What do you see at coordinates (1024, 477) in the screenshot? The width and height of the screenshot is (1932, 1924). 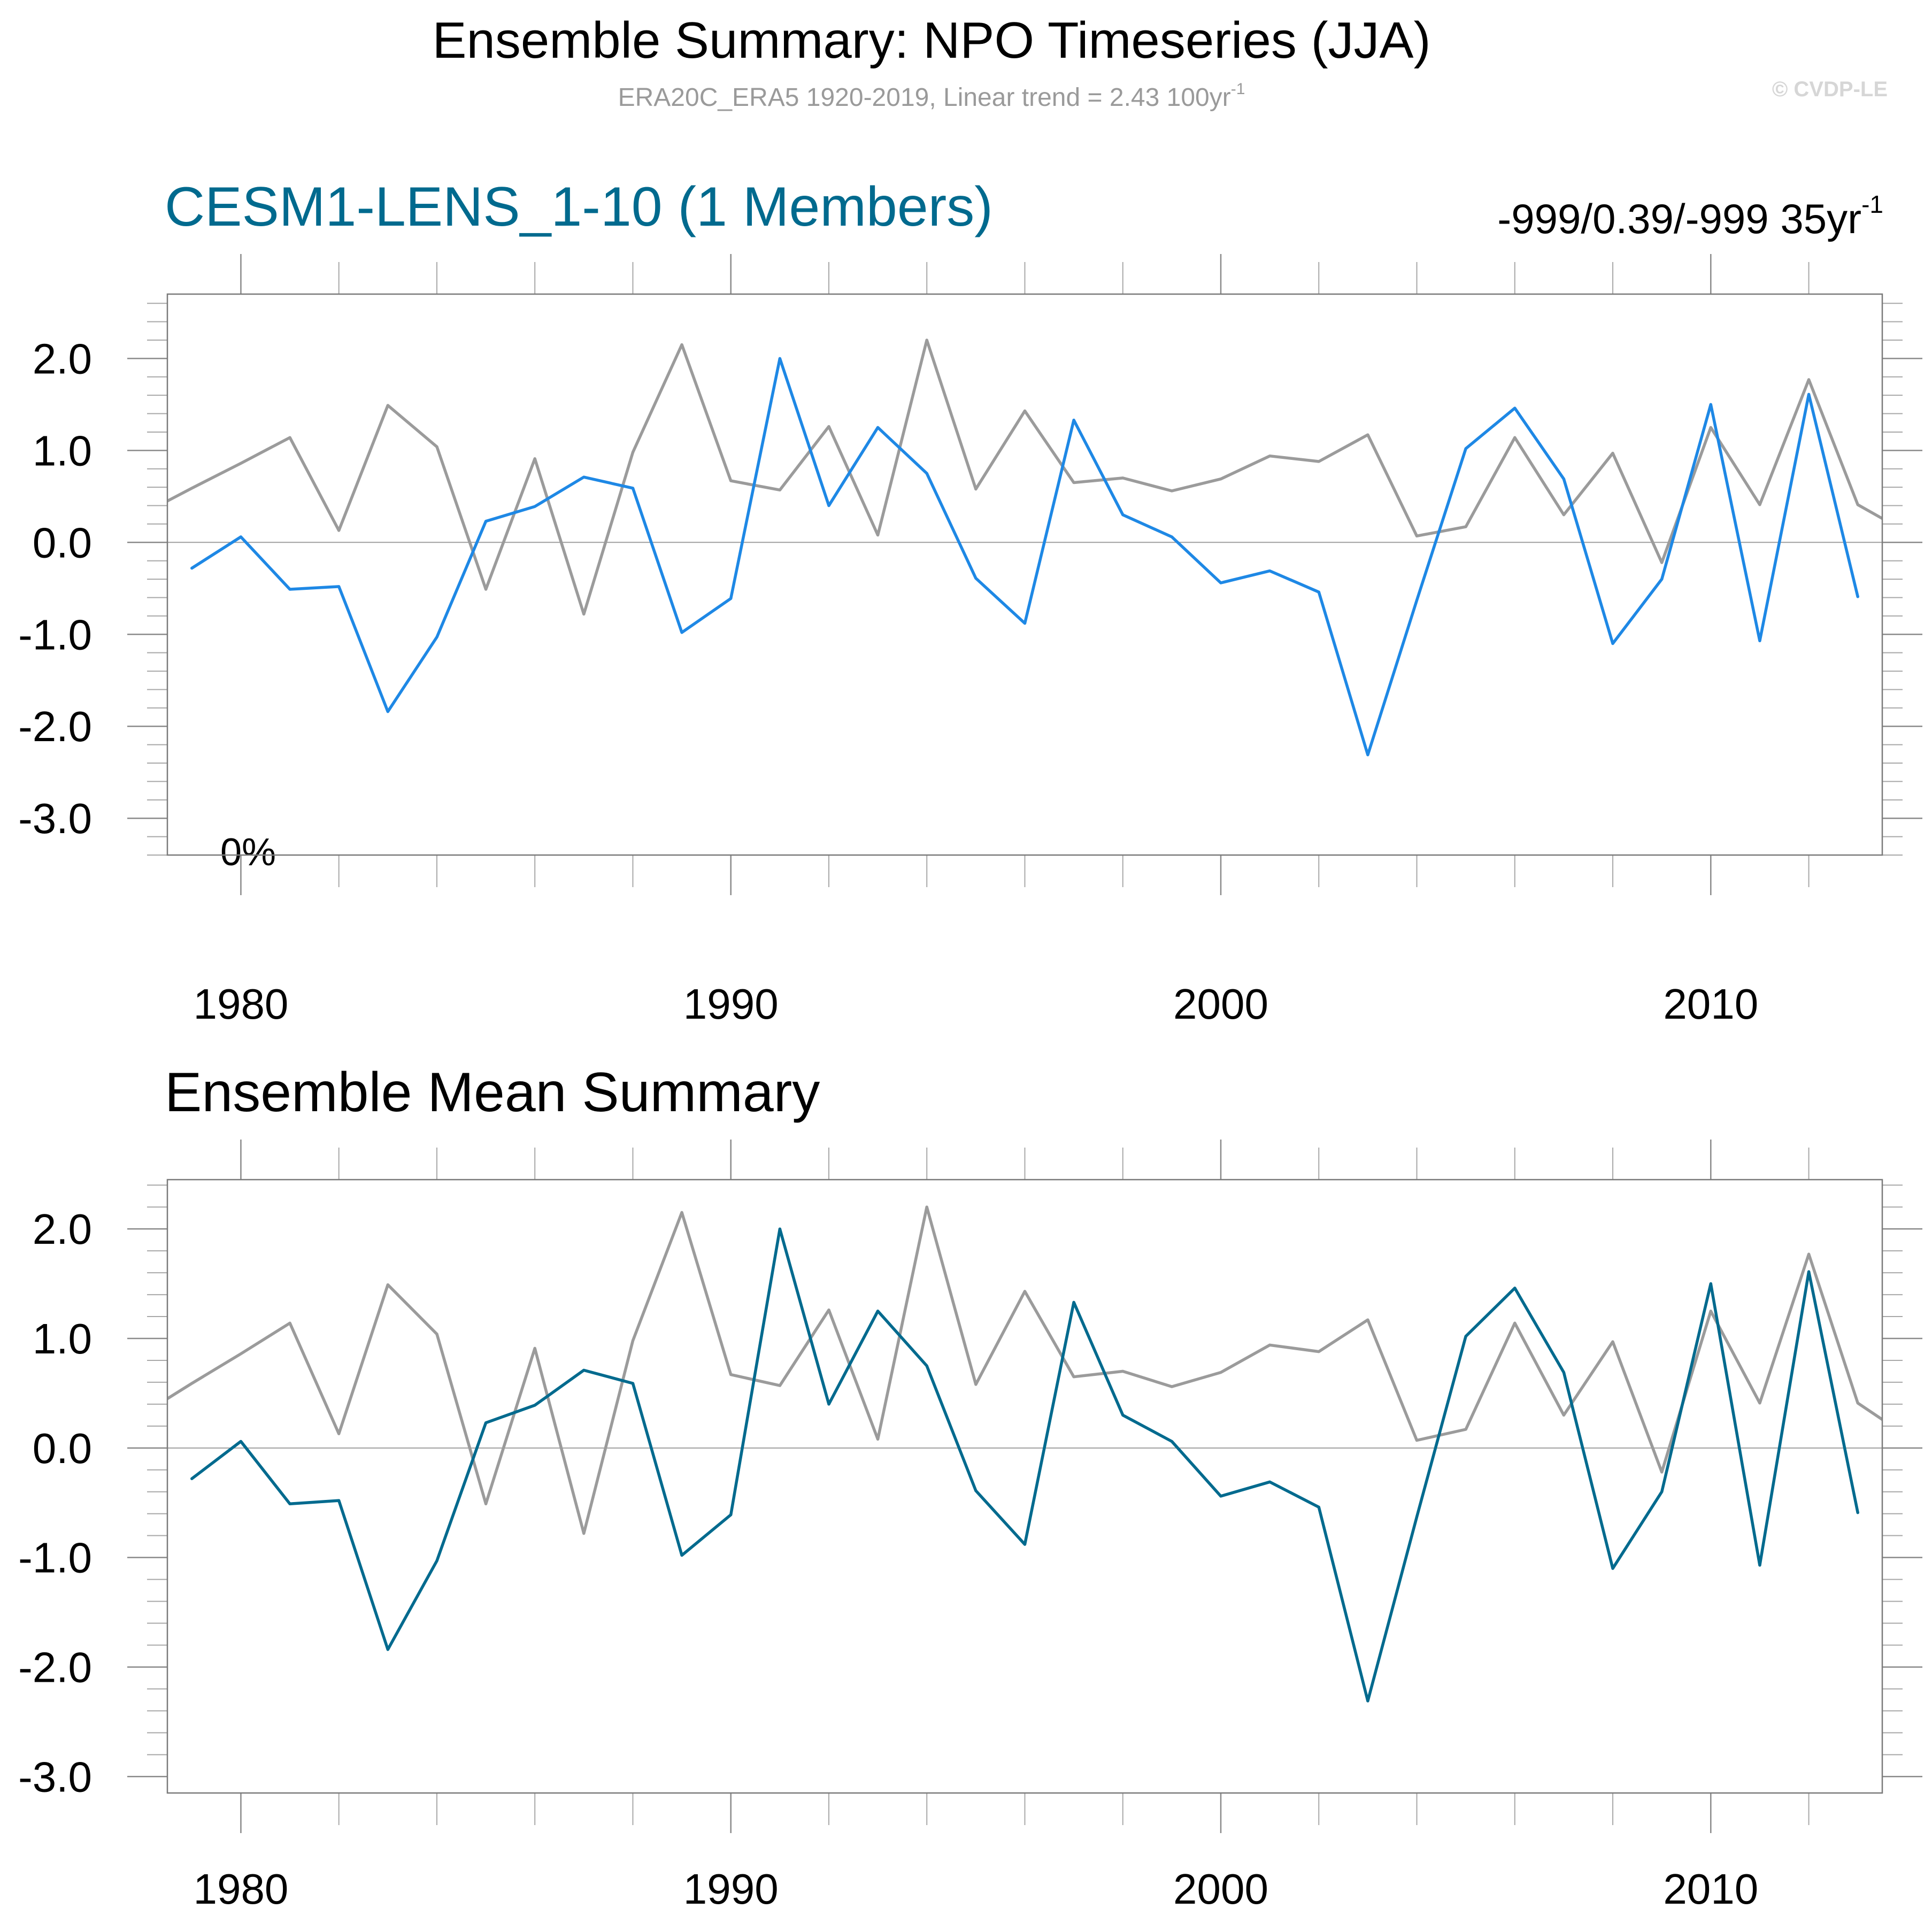 I see `series-line-observations` at bounding box center [1024, 477].